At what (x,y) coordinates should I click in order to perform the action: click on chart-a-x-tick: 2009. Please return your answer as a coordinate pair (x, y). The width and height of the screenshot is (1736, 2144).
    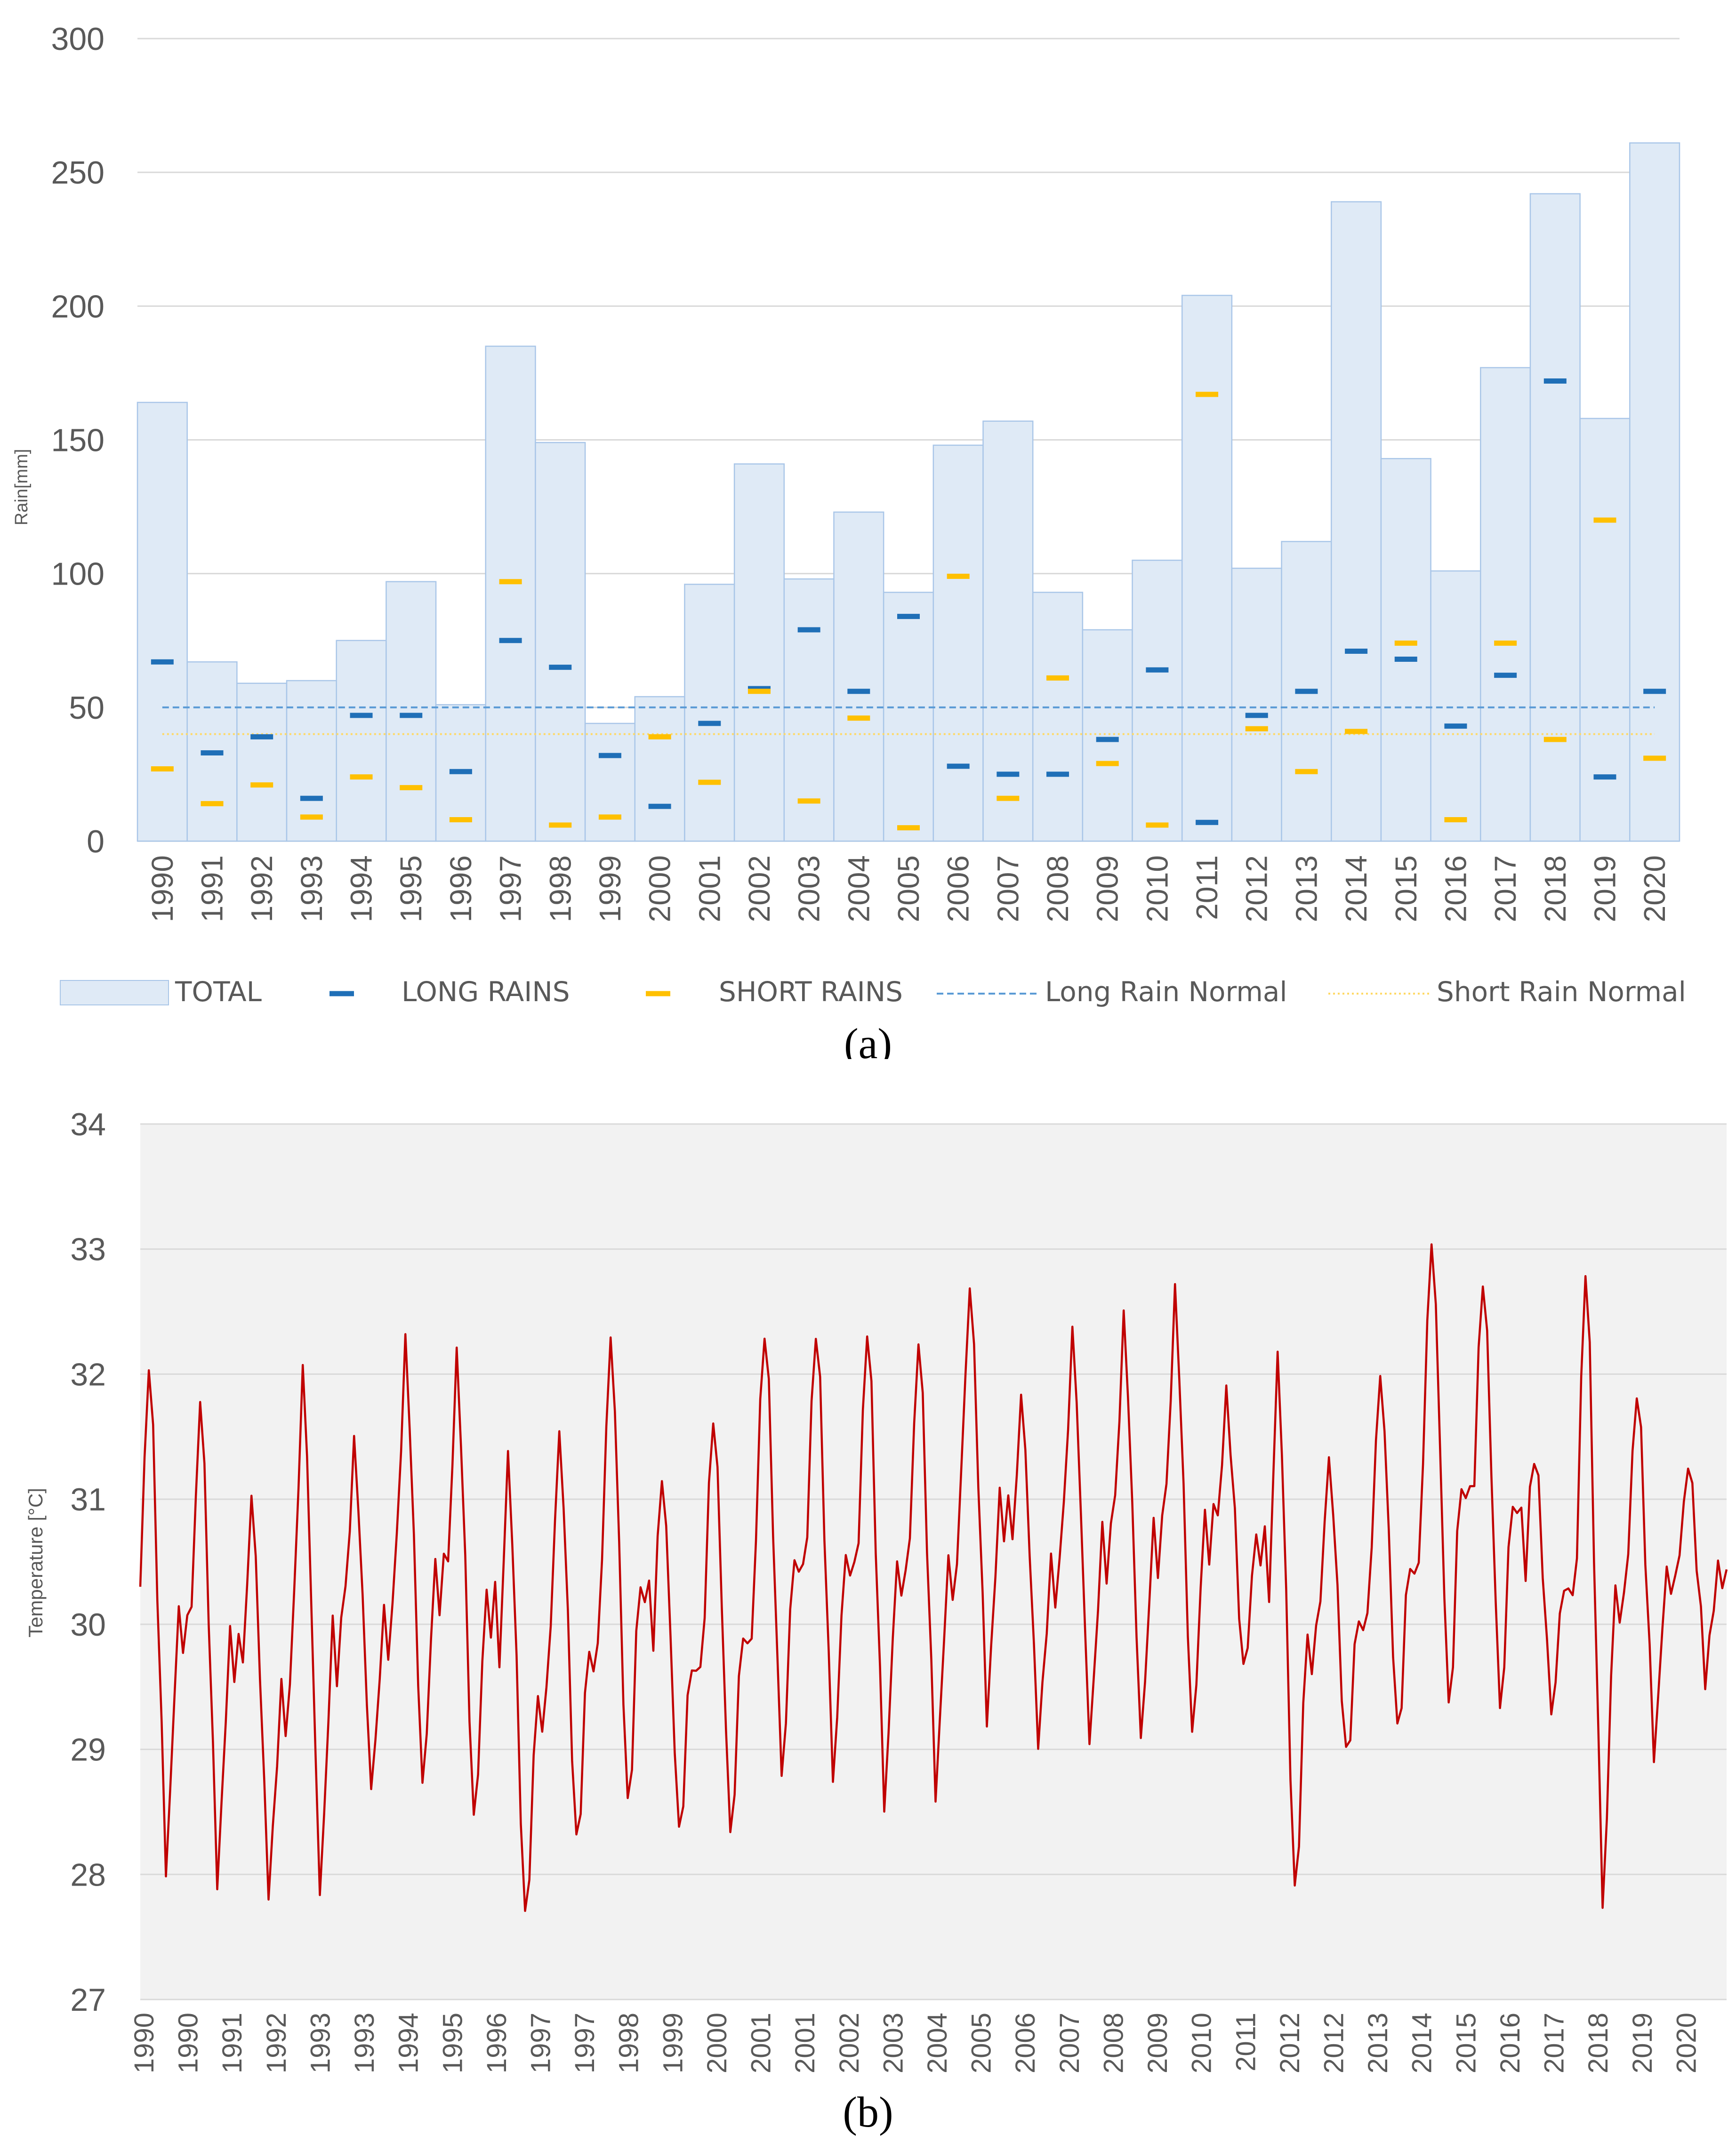
    Looking at the image, I should click on (1108, 888).